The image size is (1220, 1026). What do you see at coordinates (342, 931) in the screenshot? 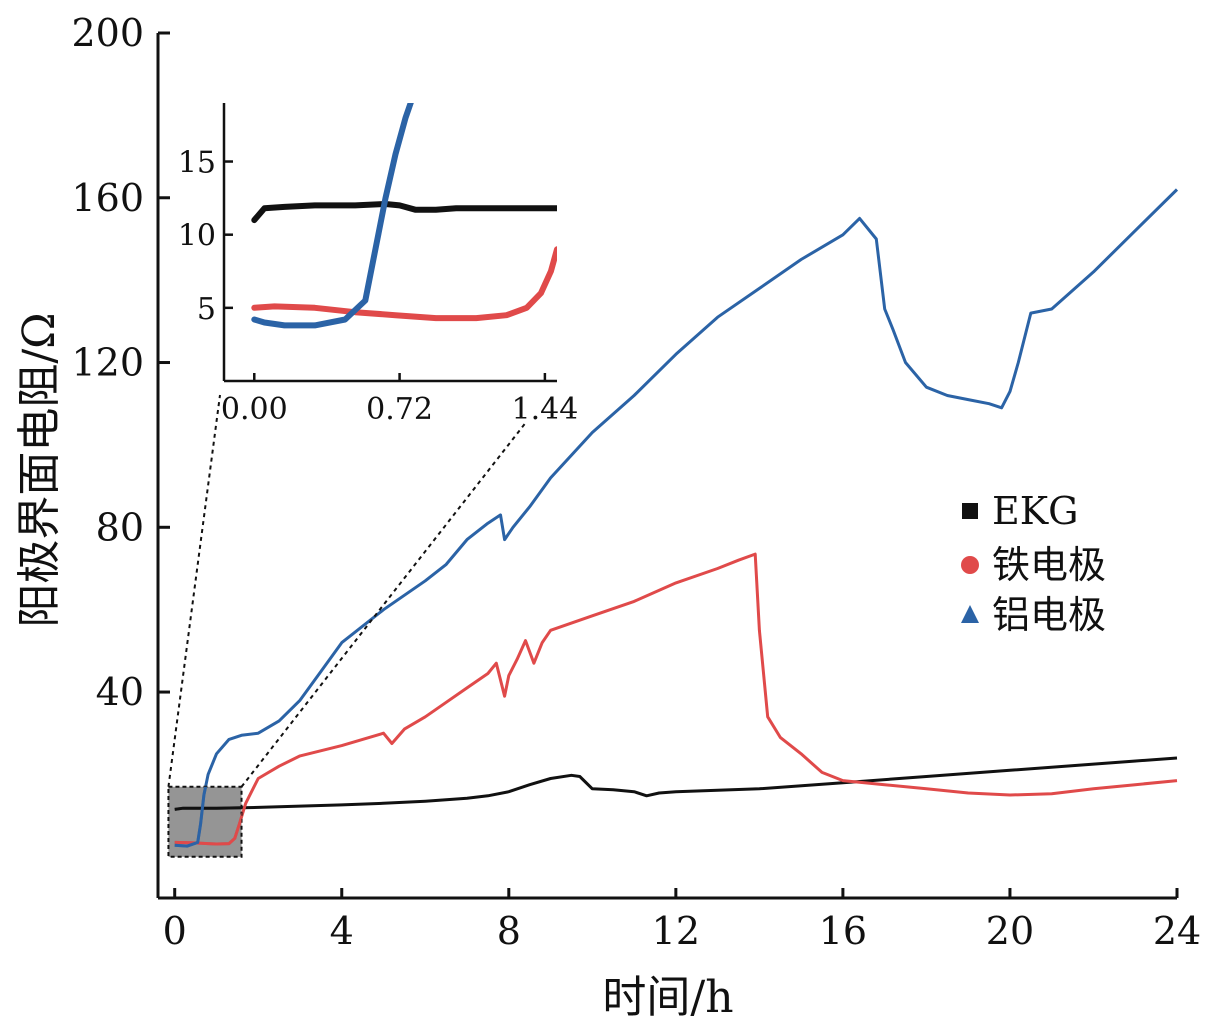
I see `x-tick-label: 4` at bounding box center [342, 931].